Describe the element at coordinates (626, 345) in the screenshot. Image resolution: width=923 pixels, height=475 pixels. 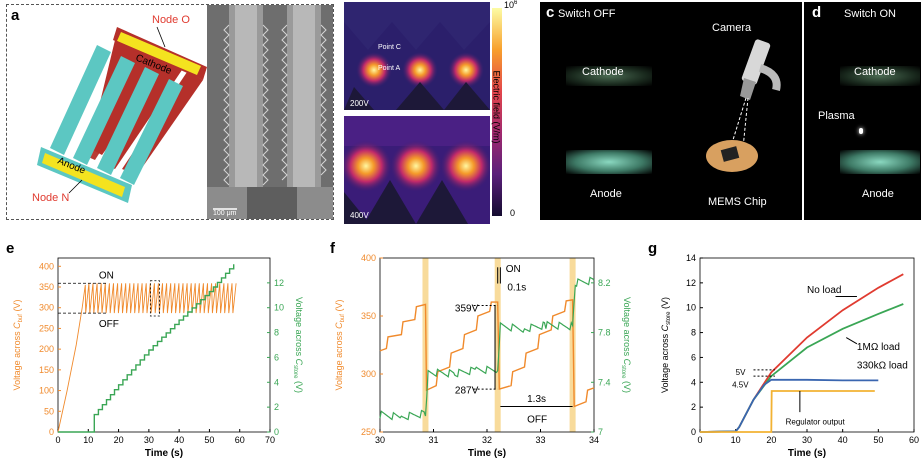
I see `y-axis-label-right: Voltage across Cstore (V)` at that location.